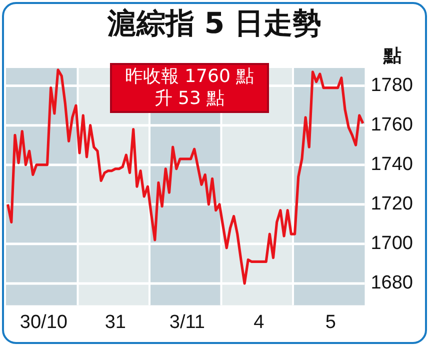  Describe the element at coordinates (392, 283) in the screenshot. I see `y-tick-label: 1680` at that location.